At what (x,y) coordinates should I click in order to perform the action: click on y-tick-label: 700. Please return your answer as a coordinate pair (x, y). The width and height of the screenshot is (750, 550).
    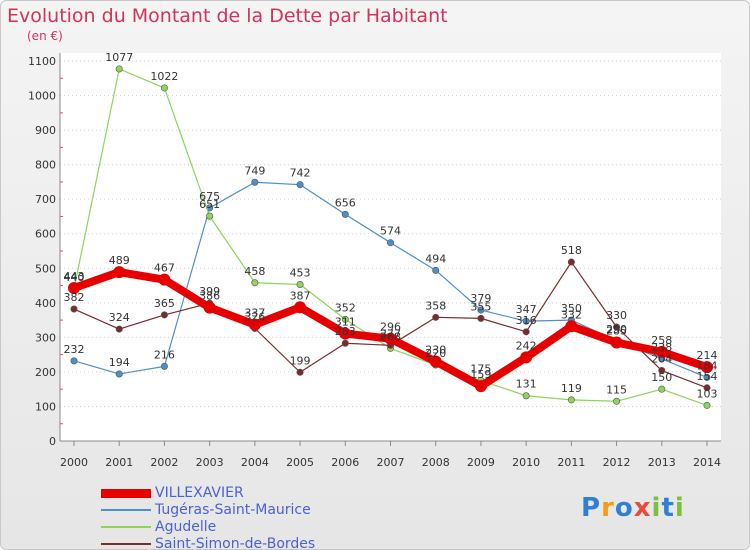
    Looking at the image, I should click on (45, 199).